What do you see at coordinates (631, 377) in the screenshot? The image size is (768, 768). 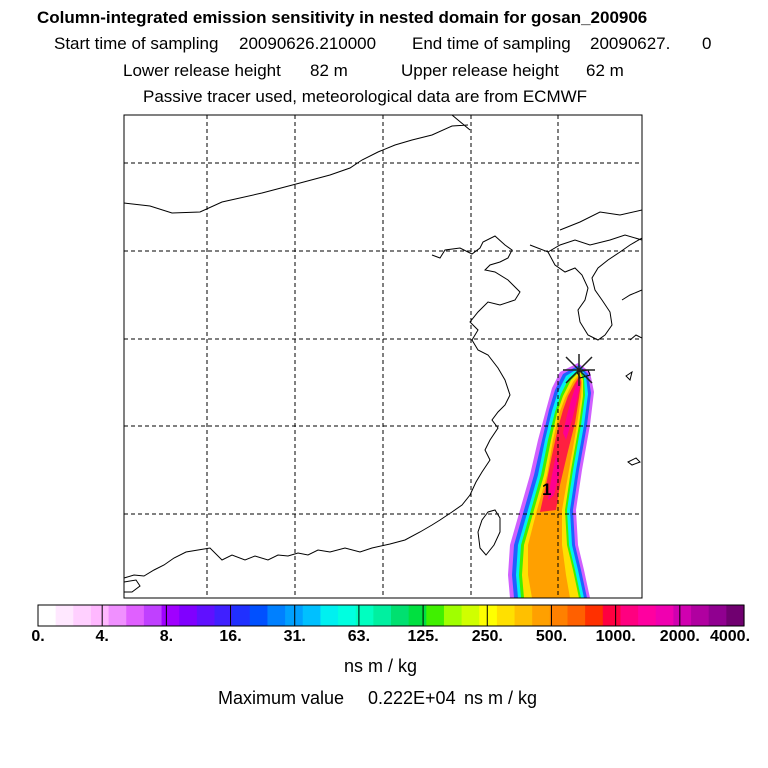 I see `japan-coast` at bounding box center [631, 377].